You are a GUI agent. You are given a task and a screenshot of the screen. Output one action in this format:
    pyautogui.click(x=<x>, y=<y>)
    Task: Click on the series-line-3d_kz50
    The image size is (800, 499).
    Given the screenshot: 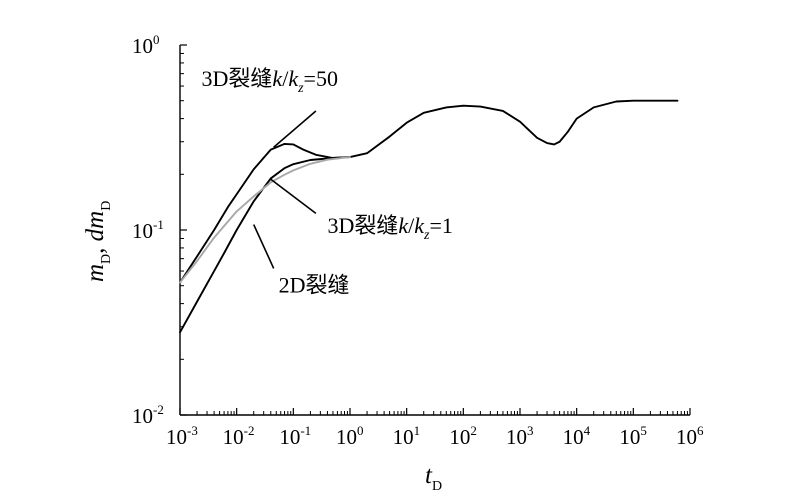 What is the action you would take?
    pyautogui.click(x=265, y=213)
    